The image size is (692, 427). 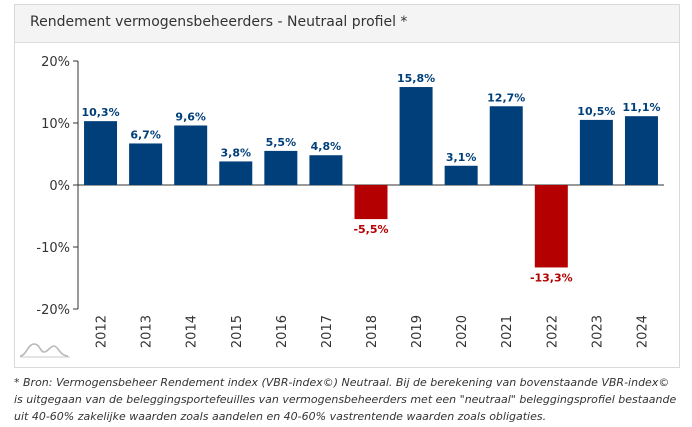 What do you see at coordinates (597, 331) in the screenshot?
I see `x-tick-label-2023: 2023` at bounding box center [597, 331].